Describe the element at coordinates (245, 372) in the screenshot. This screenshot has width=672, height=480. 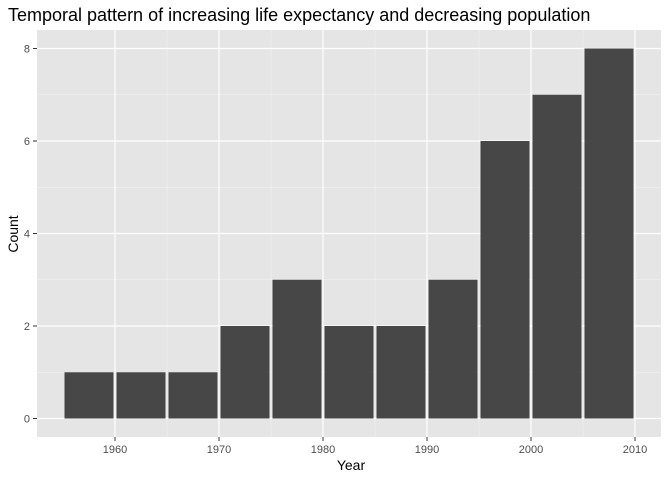
I see `bar-1970-1975` at that location.